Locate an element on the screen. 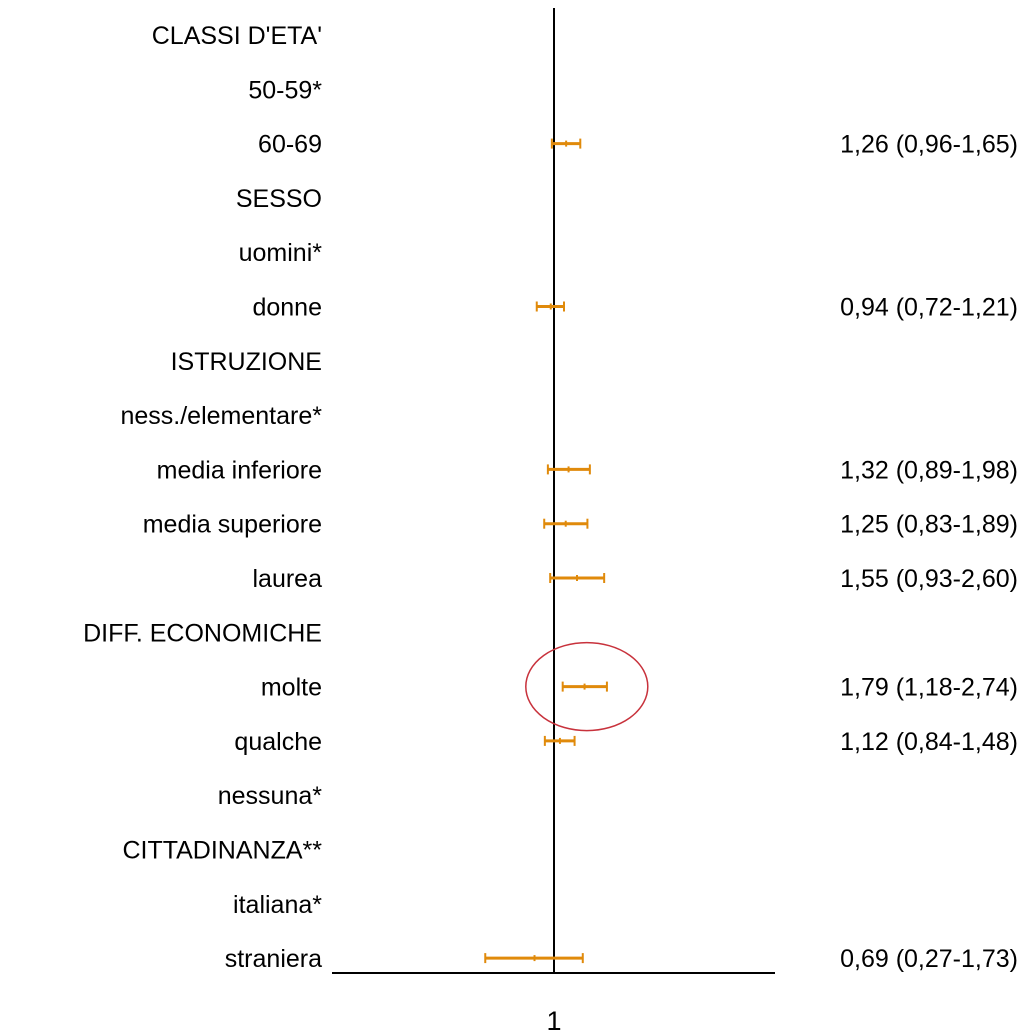 Image resolution: width=1022 pixels, height=1033 pixels. estimate-label: 1,55 (0,93-2,60) is located at coordinates (929, 579).